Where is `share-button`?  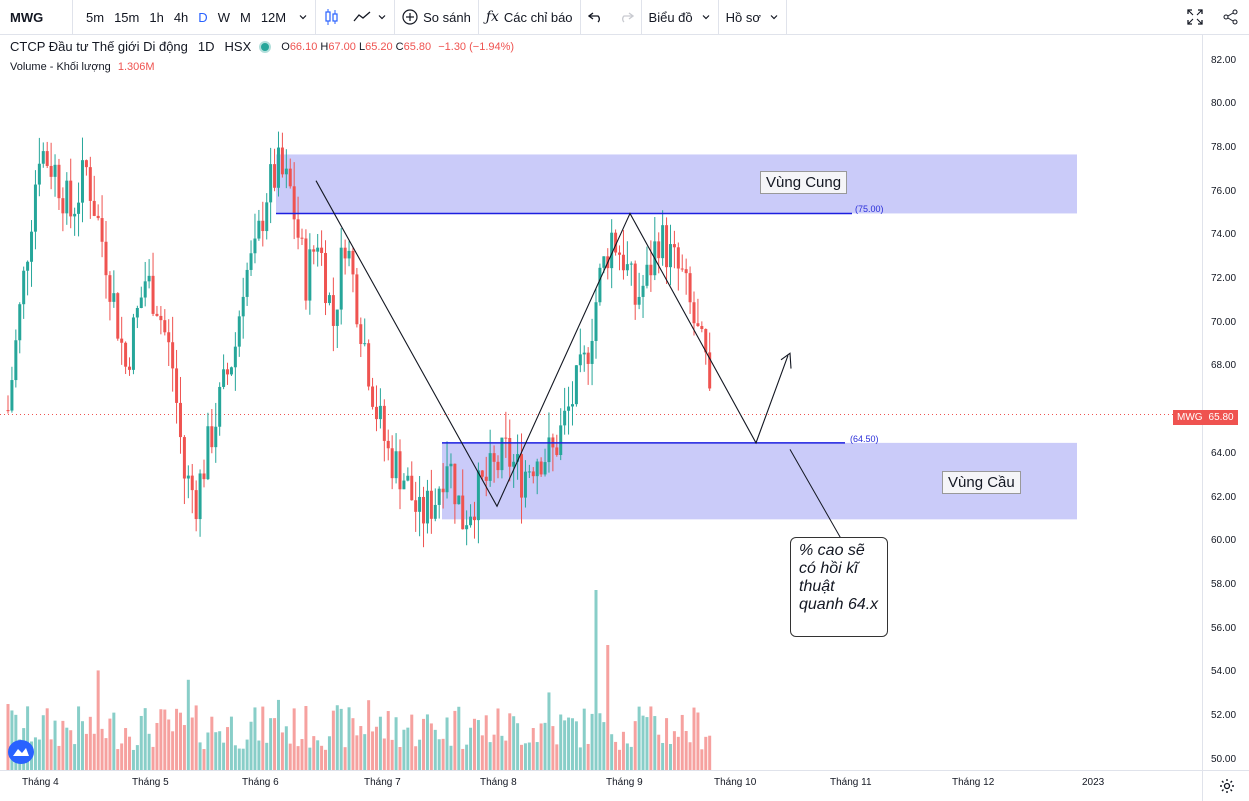
share-button is located at coordinates (1231, 17).